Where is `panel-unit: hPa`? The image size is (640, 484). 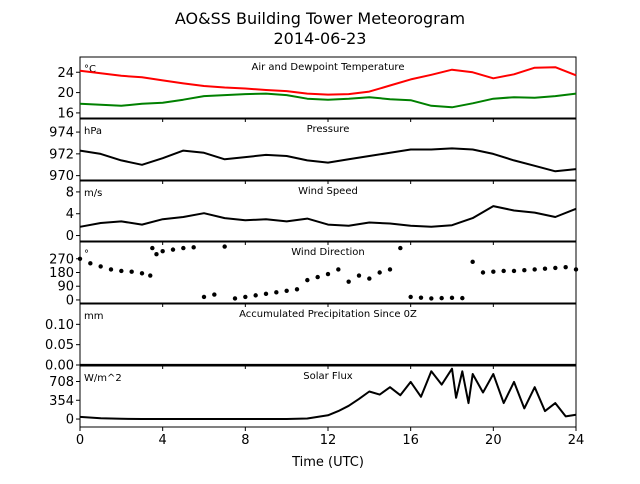 panel-unit: hPa is located at coordinates (93, 131).